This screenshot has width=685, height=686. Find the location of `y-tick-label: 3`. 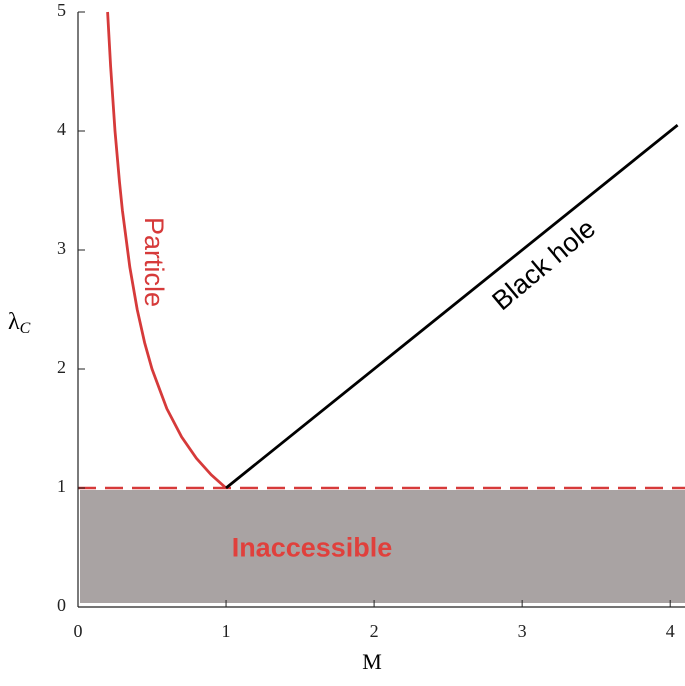

y-tick-label: 3 is located at coordinates (61, 248).